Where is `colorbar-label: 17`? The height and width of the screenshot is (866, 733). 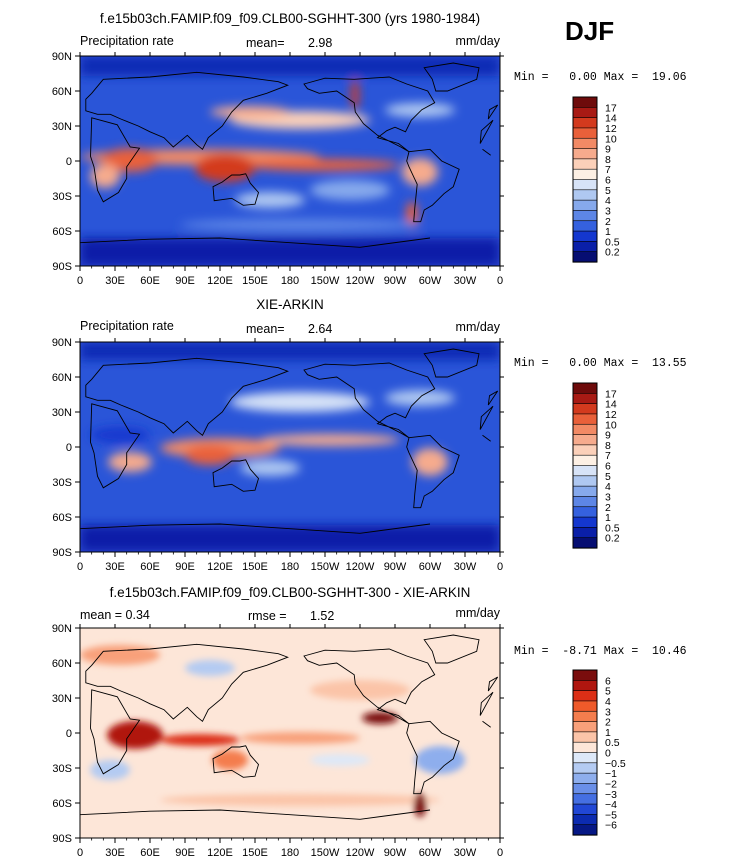 colorbar-label: 17 is located at coordinates (611, 108).